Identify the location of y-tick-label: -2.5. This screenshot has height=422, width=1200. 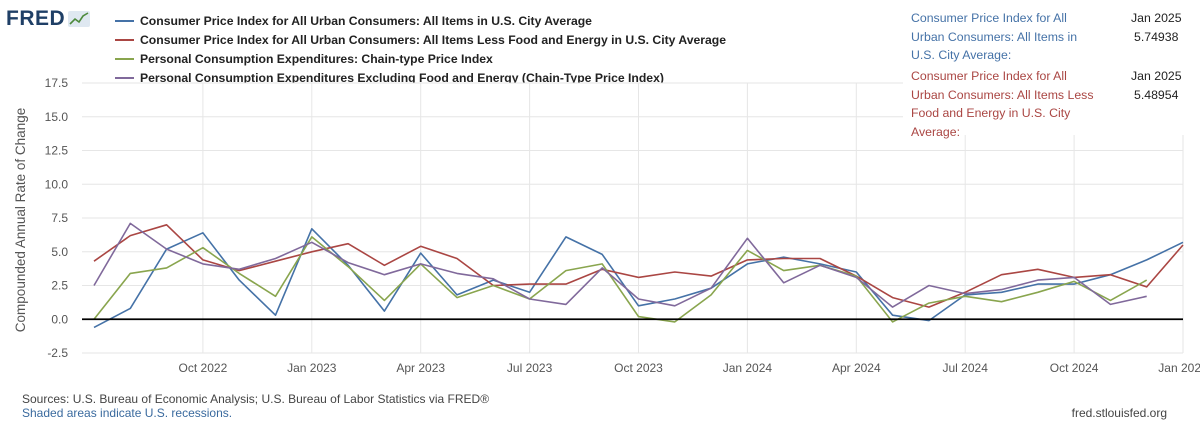
(57, 353).